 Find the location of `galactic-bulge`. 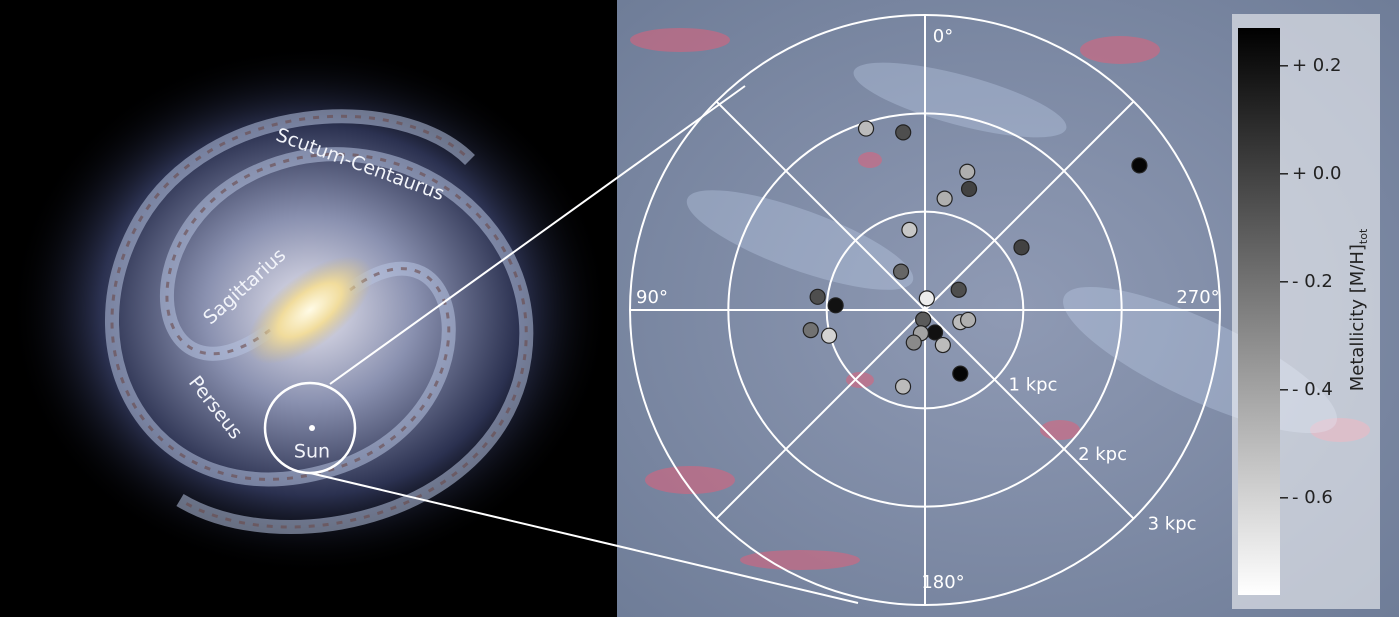

galactic-bulge is located at coordinates (310, 310).